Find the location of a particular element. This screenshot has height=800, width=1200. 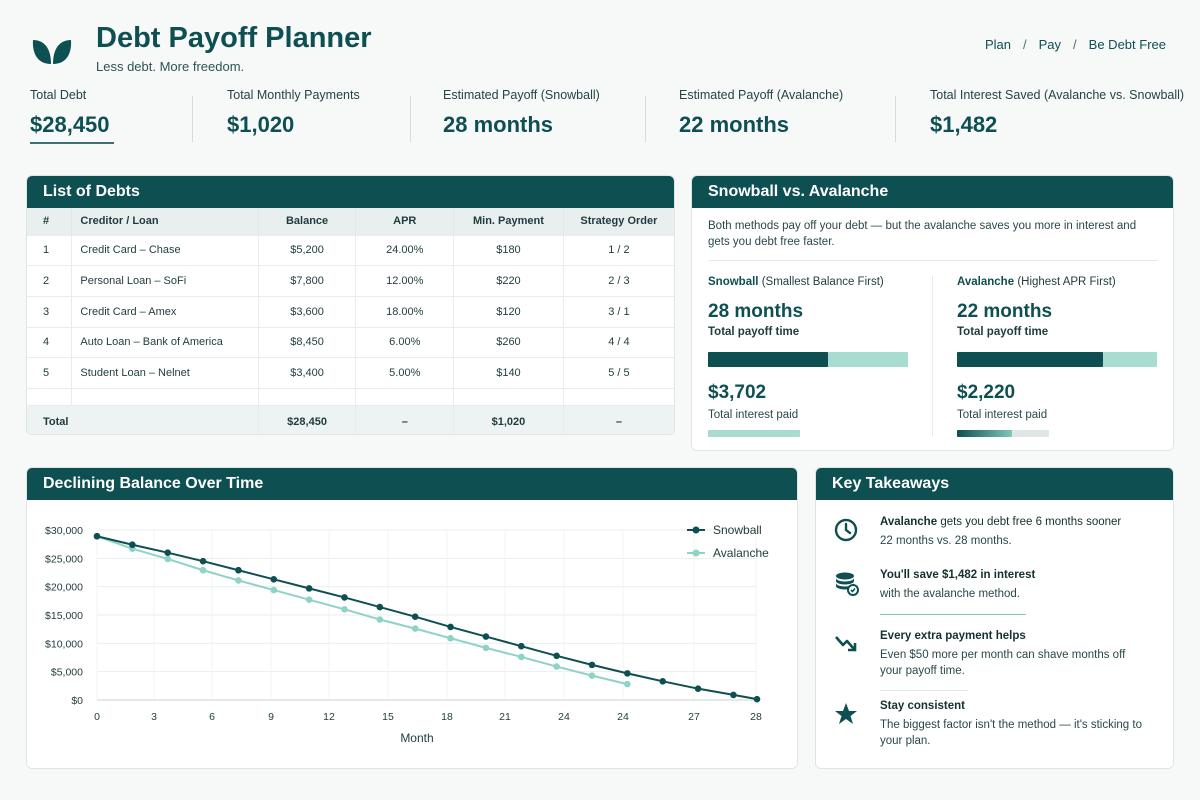

kpi-total-debt: Total Debt $28,450 is located at coordinates (72, 120).